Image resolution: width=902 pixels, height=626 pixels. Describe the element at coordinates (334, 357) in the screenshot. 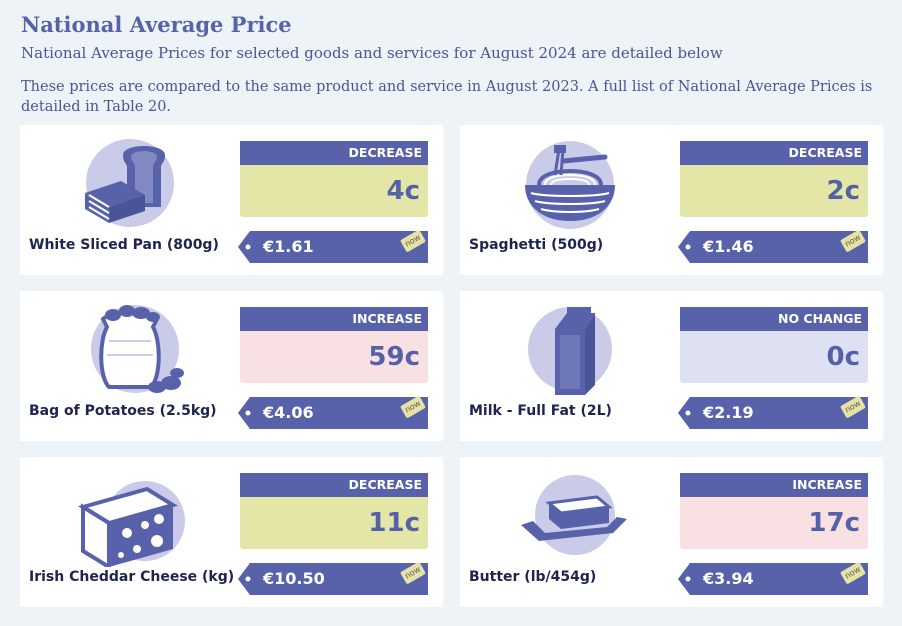

I see `change-value: 59c` at that location.